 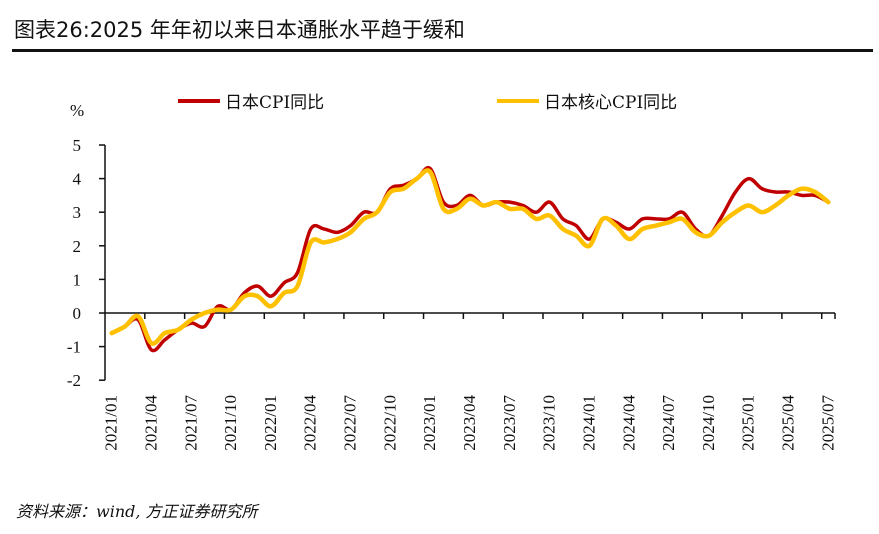 What do you see at coordinates (77, 313) in the screenshot?
I see `y-tick-label: 0` at bounding box center [77, 313].